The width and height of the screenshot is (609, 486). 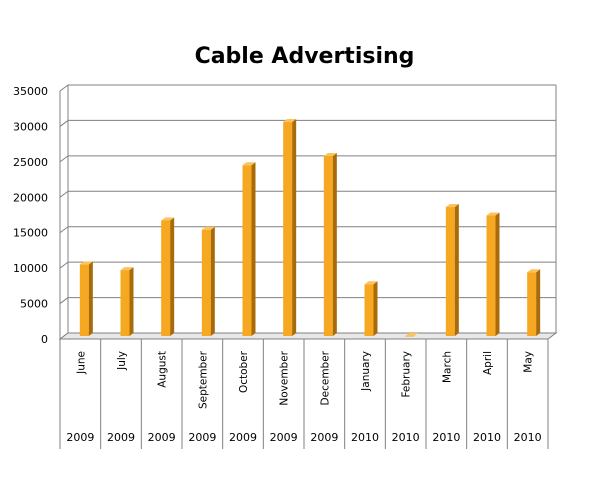 I want to click on x-tick-label-month: October, so click(x=244, y=371).